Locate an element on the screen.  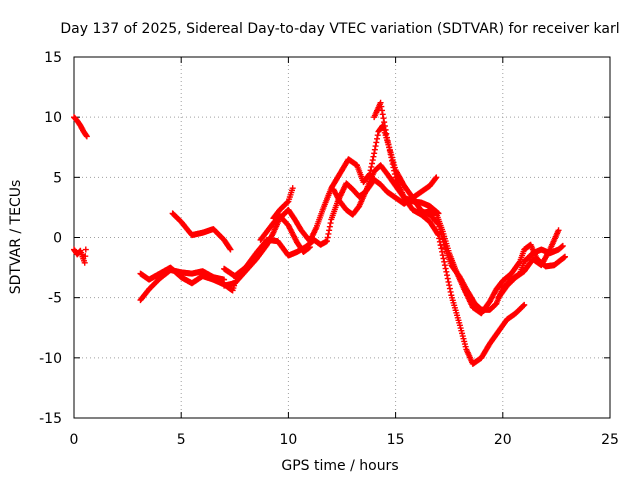
series-sat-d is located at coordinates (188, 279).